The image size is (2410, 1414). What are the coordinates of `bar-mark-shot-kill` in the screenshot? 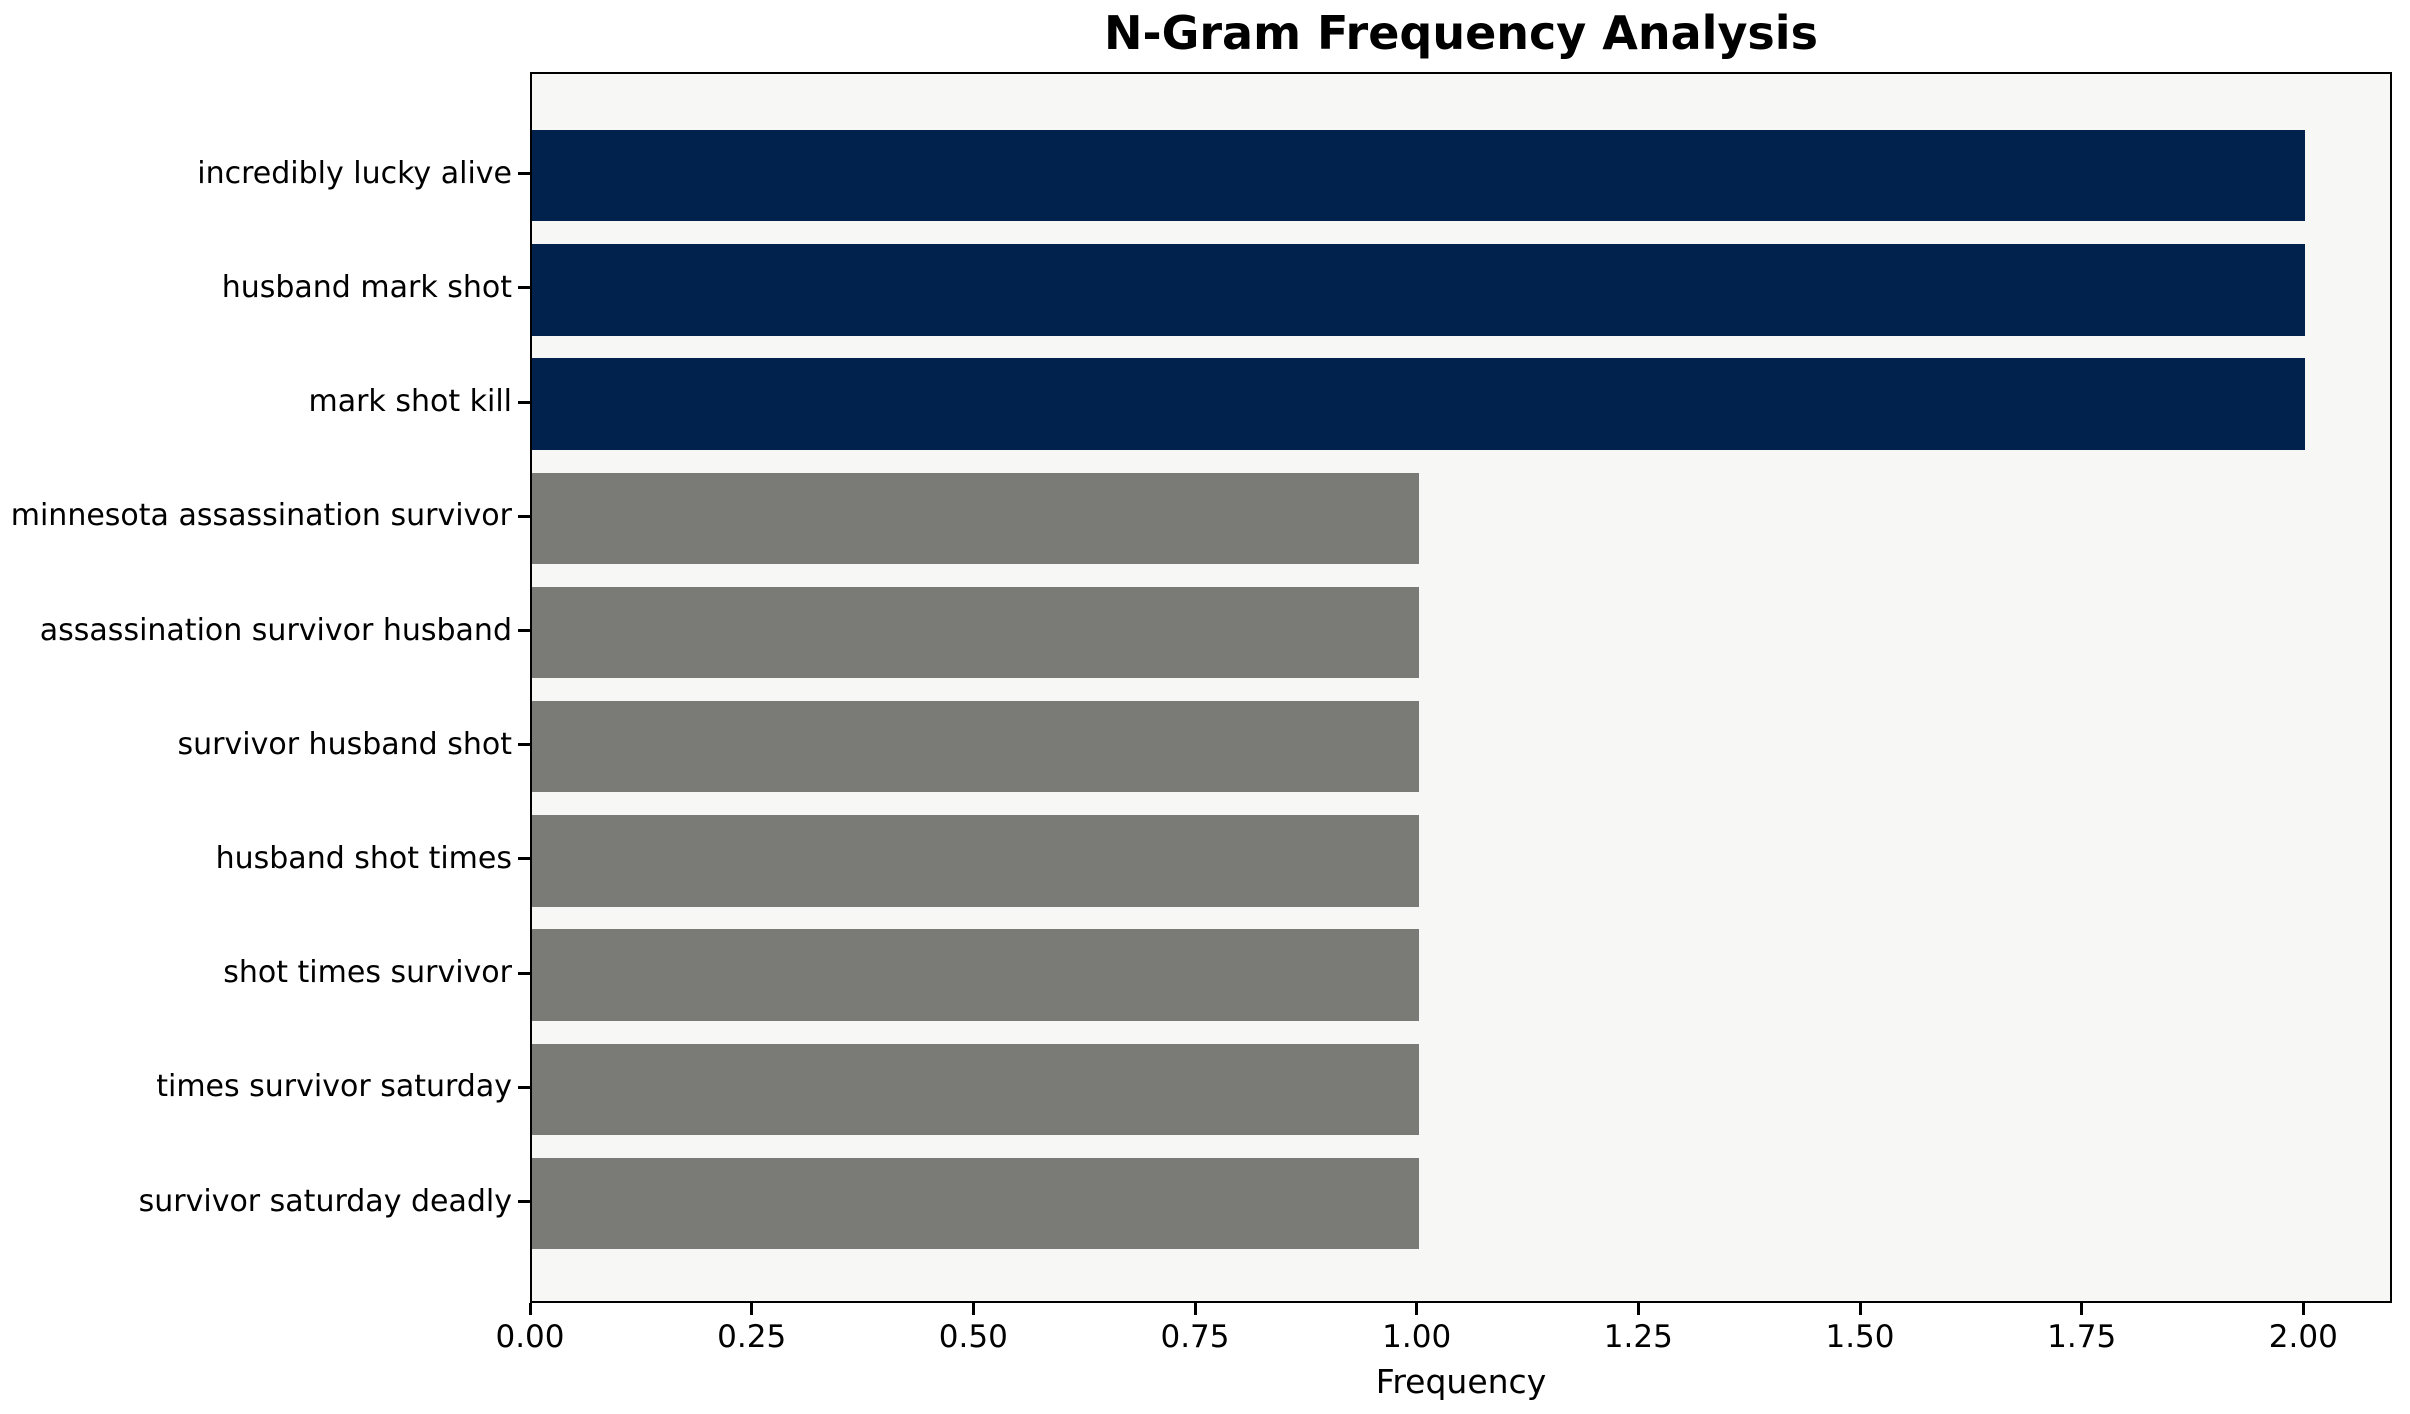 It's located at (1419, 404).